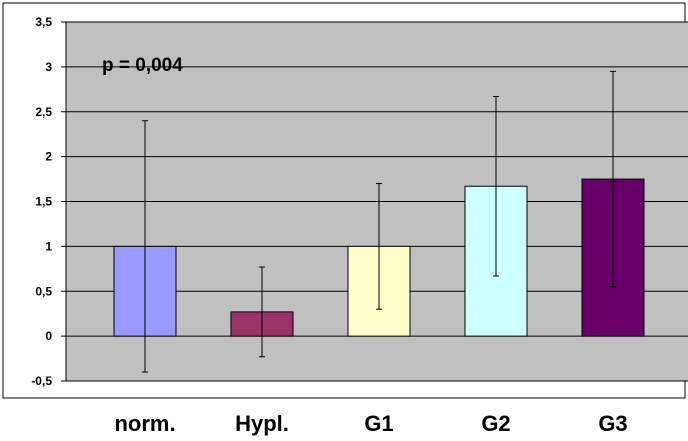  I want to click on x-category-label: G2, so click(495, 423).